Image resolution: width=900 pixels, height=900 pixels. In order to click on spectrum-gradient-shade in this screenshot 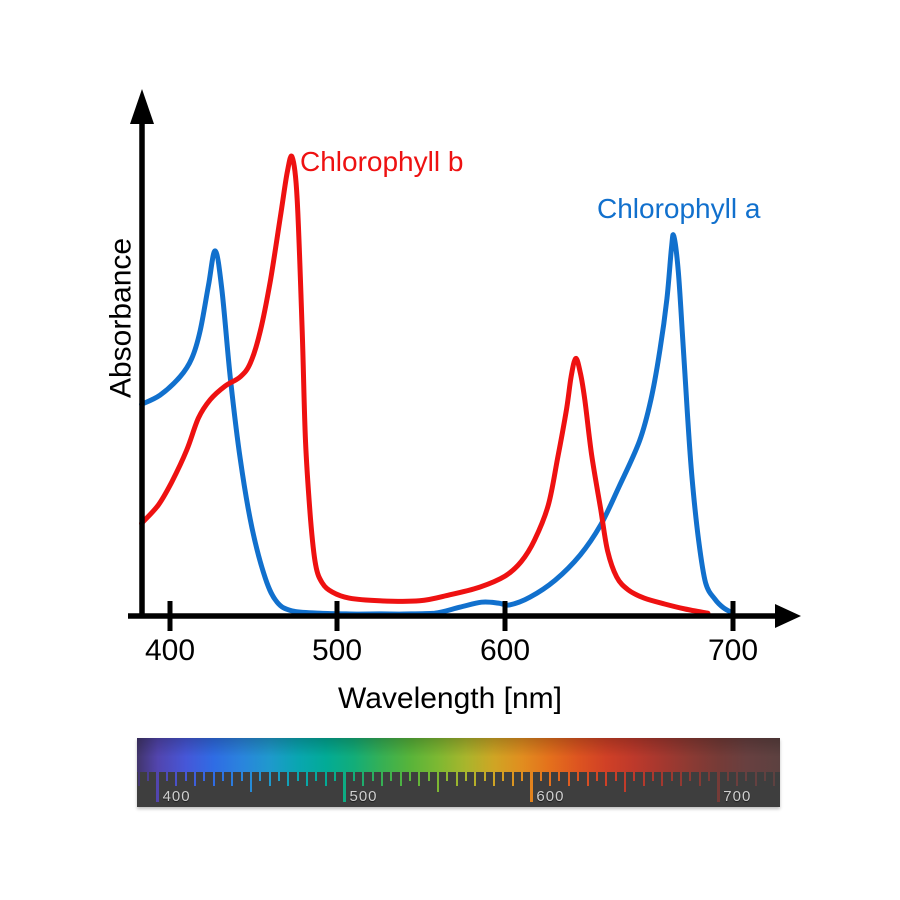, I will do `click(458, 755)`.